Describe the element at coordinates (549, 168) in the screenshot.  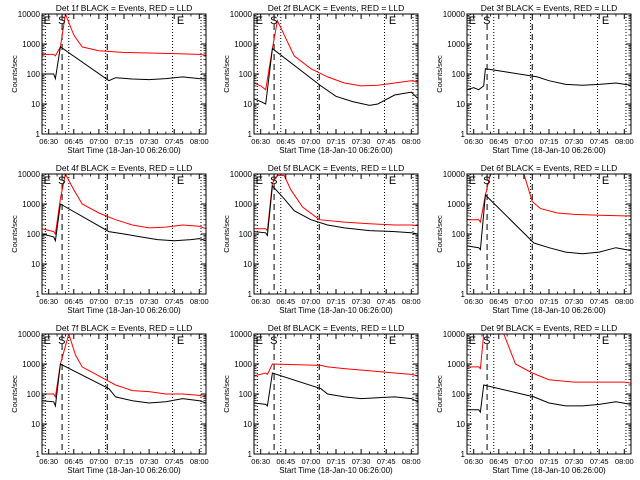
I see `panel-title: Det 6f BLACK = Events, RED = LLD` at that location.